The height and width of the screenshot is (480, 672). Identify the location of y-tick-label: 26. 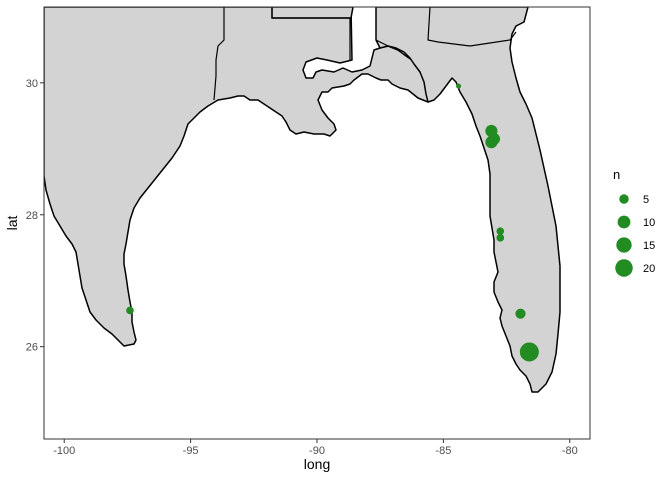
(32, 348).